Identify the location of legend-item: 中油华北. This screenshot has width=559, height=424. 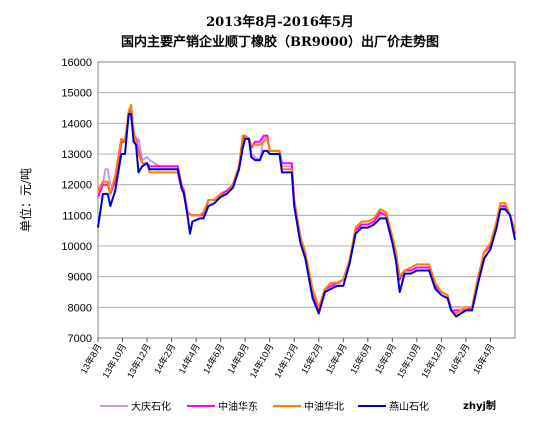
(308, 406).